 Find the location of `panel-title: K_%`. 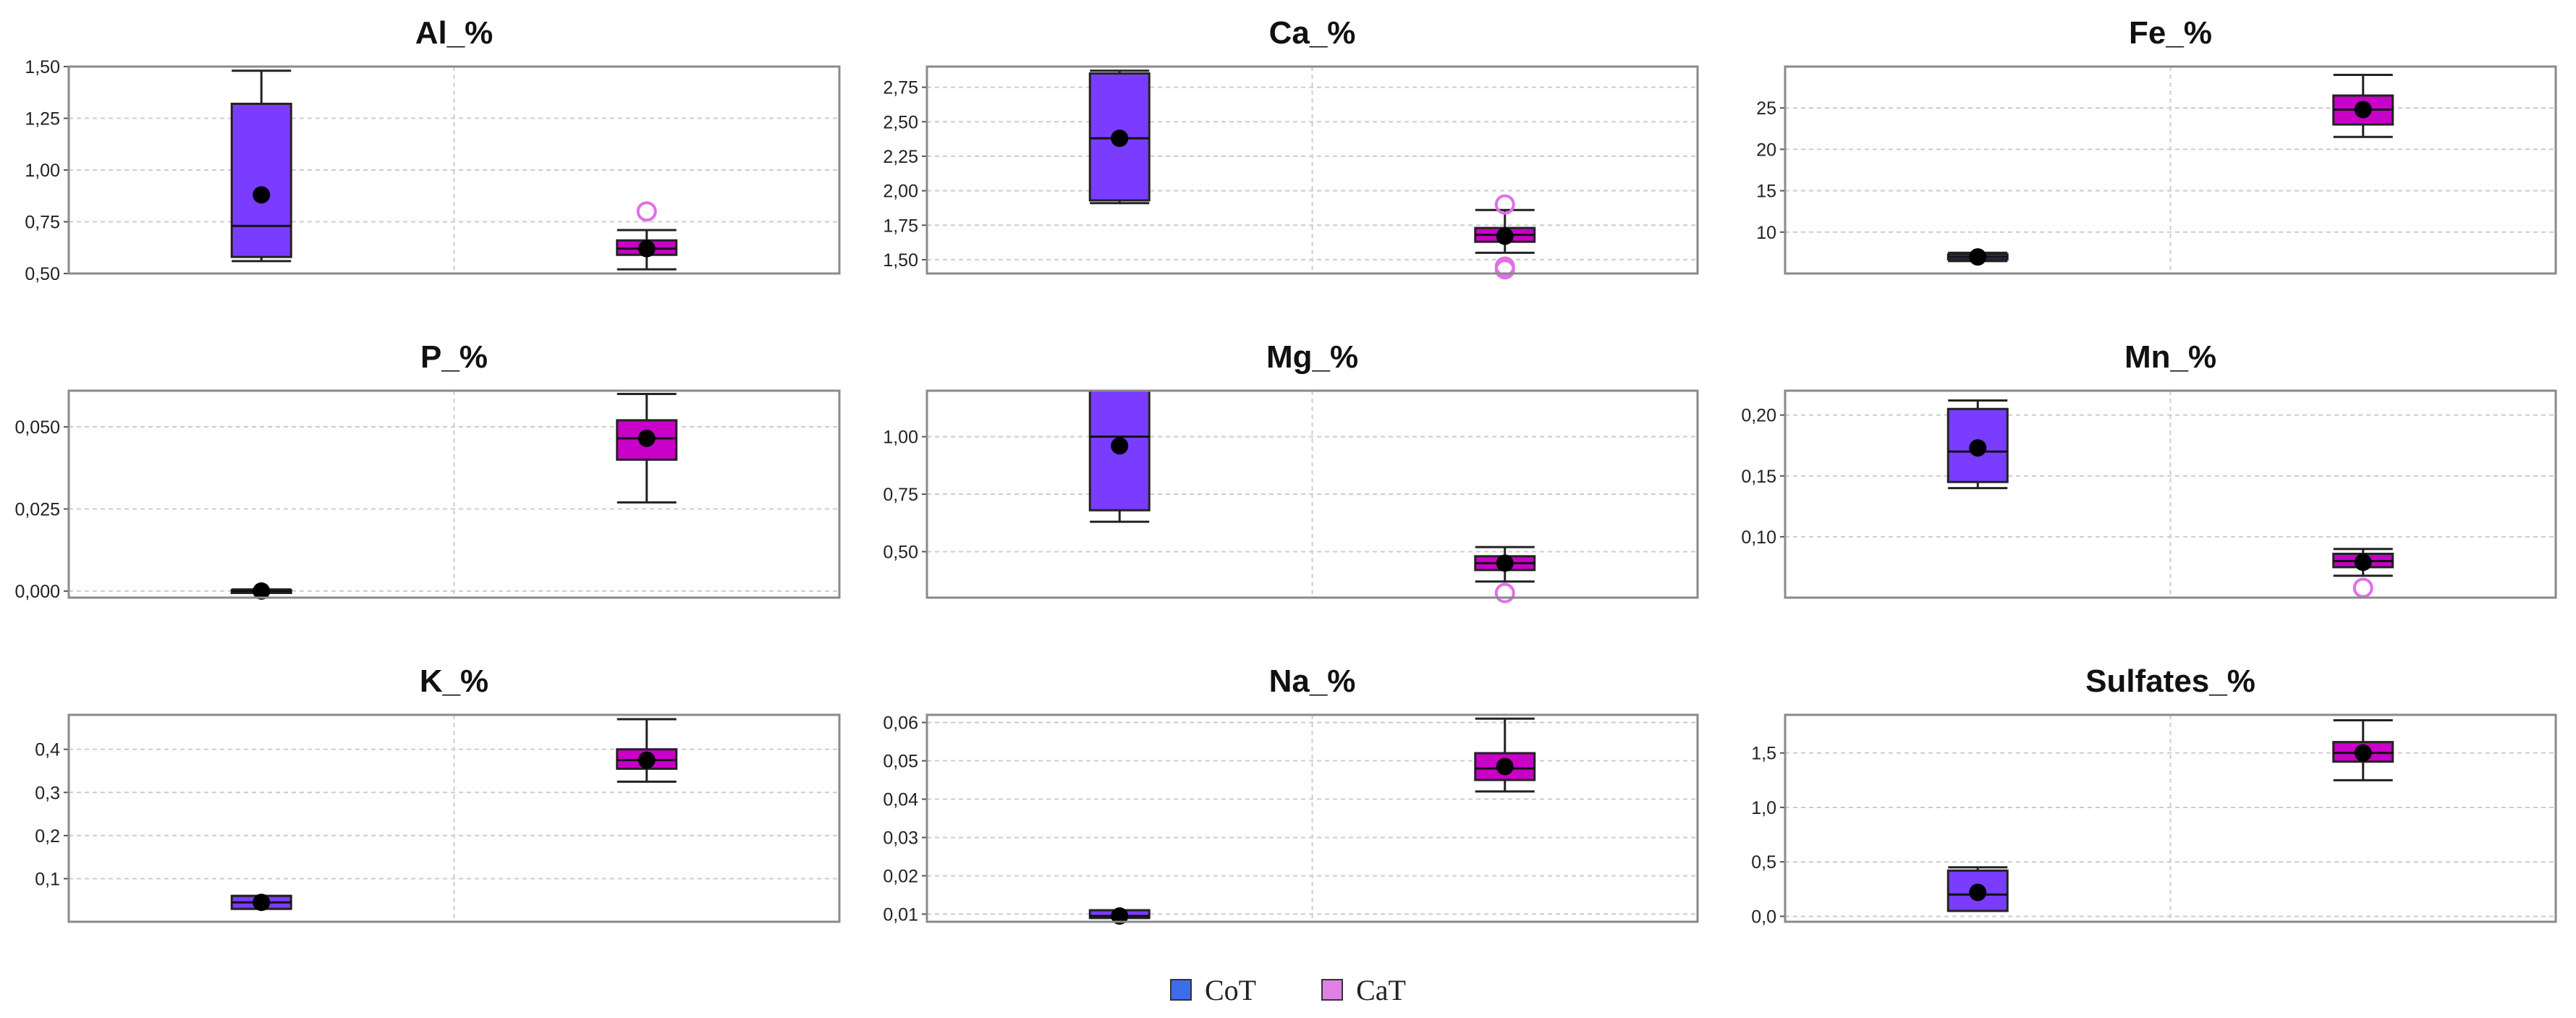

panel-title: K_% is located at coordinates (454, 681).